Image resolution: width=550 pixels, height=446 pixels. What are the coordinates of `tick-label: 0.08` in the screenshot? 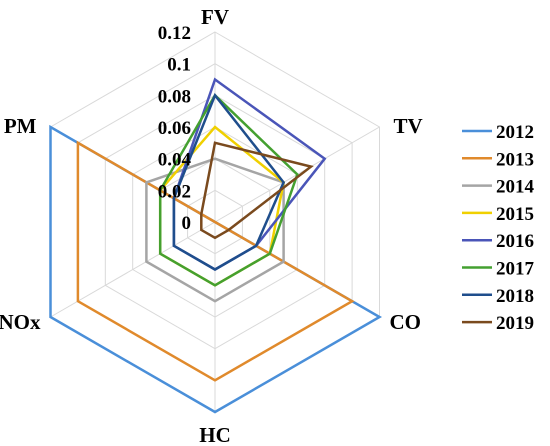 It's located at (174, 96).